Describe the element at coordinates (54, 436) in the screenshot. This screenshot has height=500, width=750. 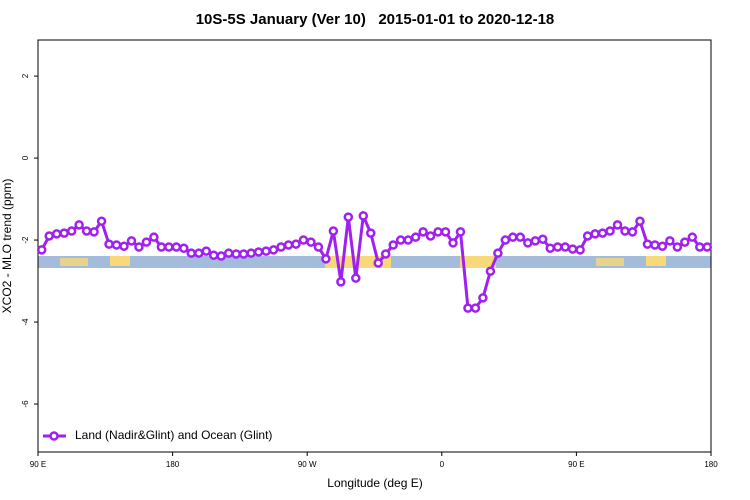
I see `legend-marker` at that location.